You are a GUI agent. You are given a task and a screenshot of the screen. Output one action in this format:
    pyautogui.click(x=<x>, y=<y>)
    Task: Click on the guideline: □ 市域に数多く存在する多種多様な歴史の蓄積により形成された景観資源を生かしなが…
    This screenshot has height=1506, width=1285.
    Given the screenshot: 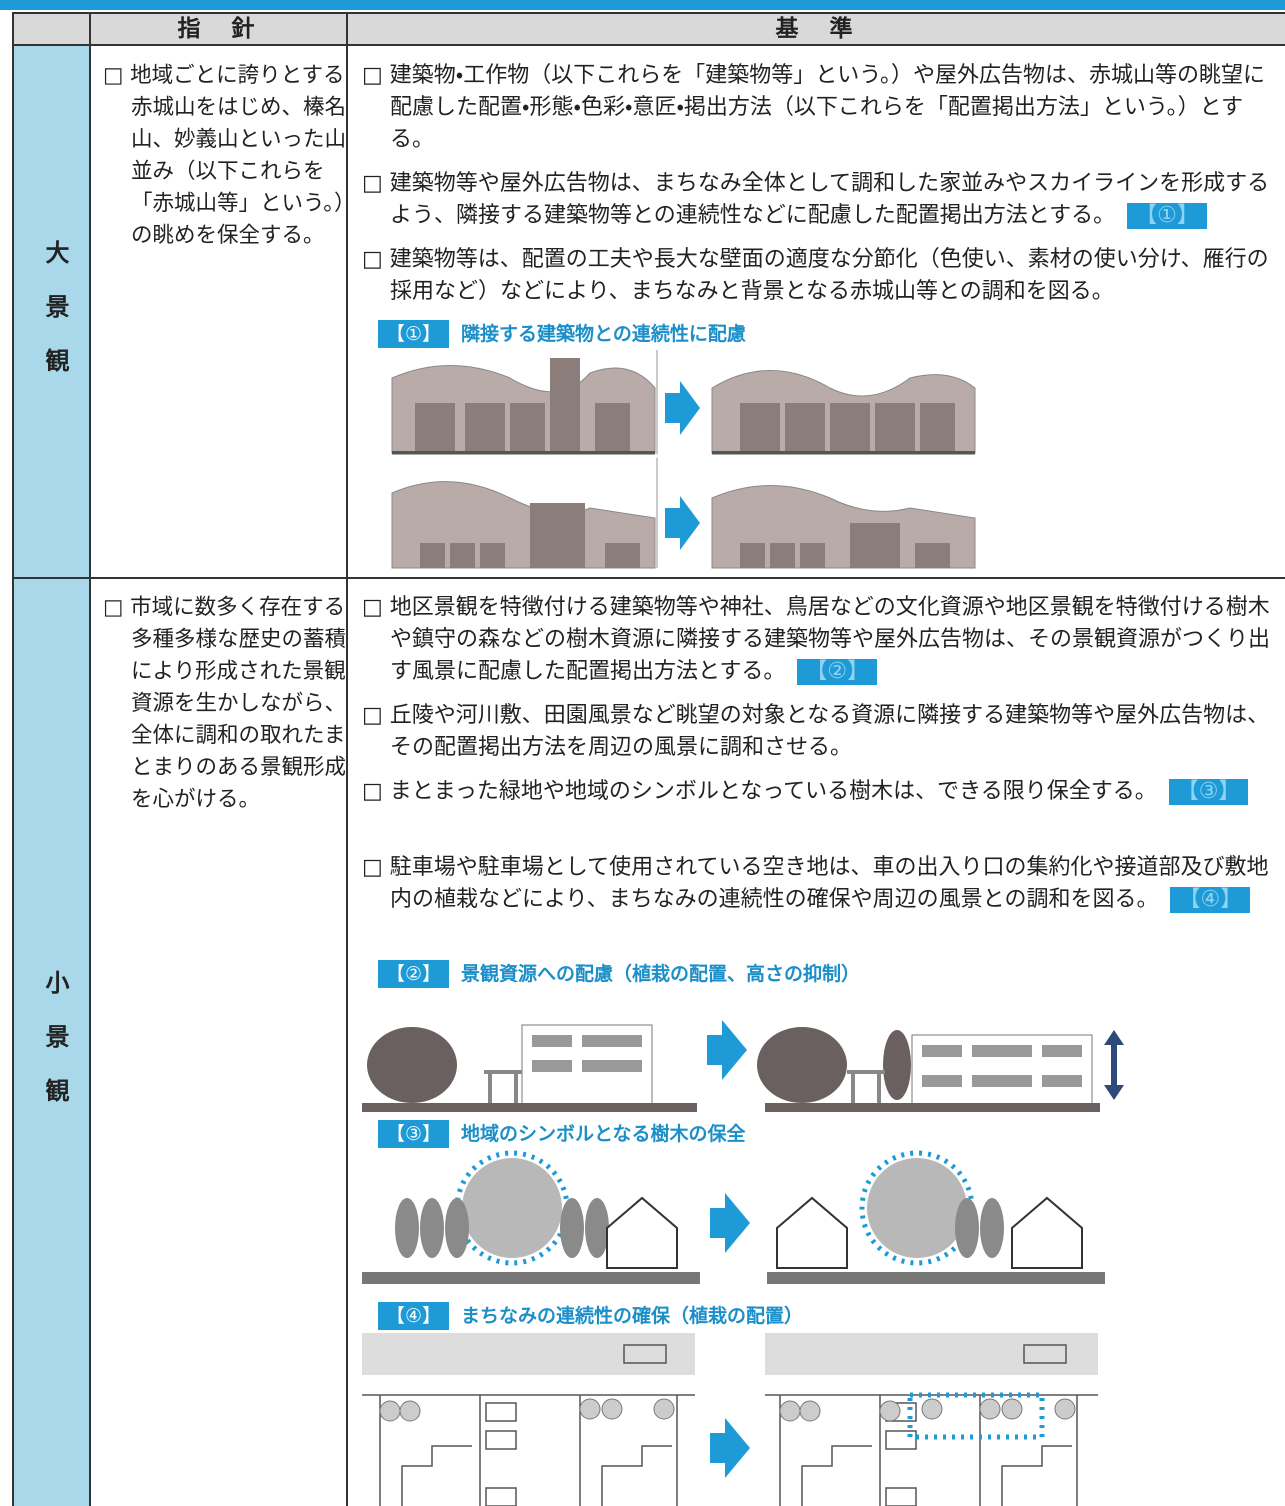 What is the action you would take?
    pyautogui.click(x=225, y=703)
    